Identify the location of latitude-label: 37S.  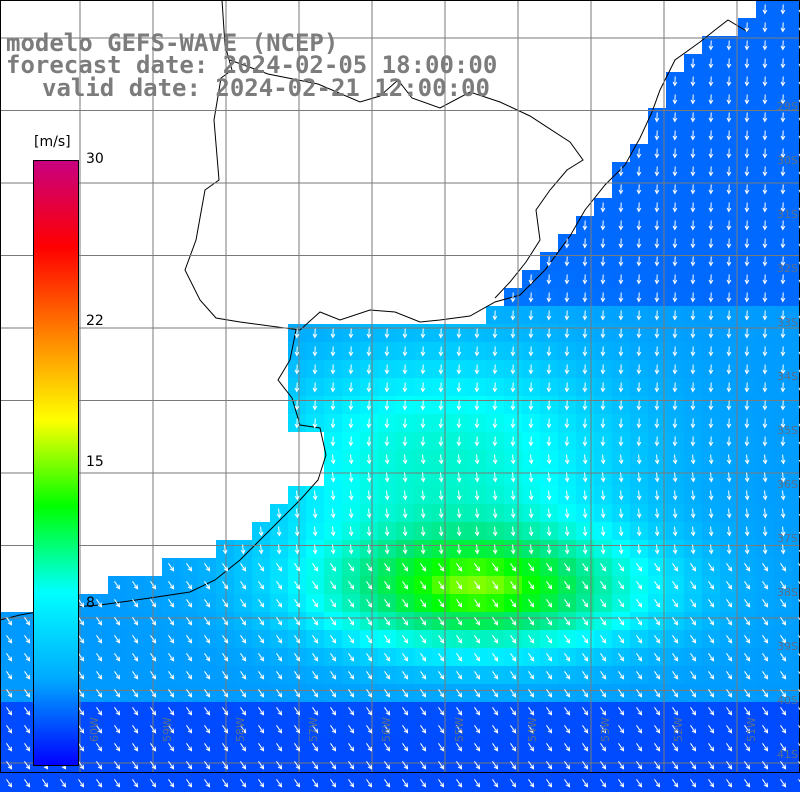
(787, 538).